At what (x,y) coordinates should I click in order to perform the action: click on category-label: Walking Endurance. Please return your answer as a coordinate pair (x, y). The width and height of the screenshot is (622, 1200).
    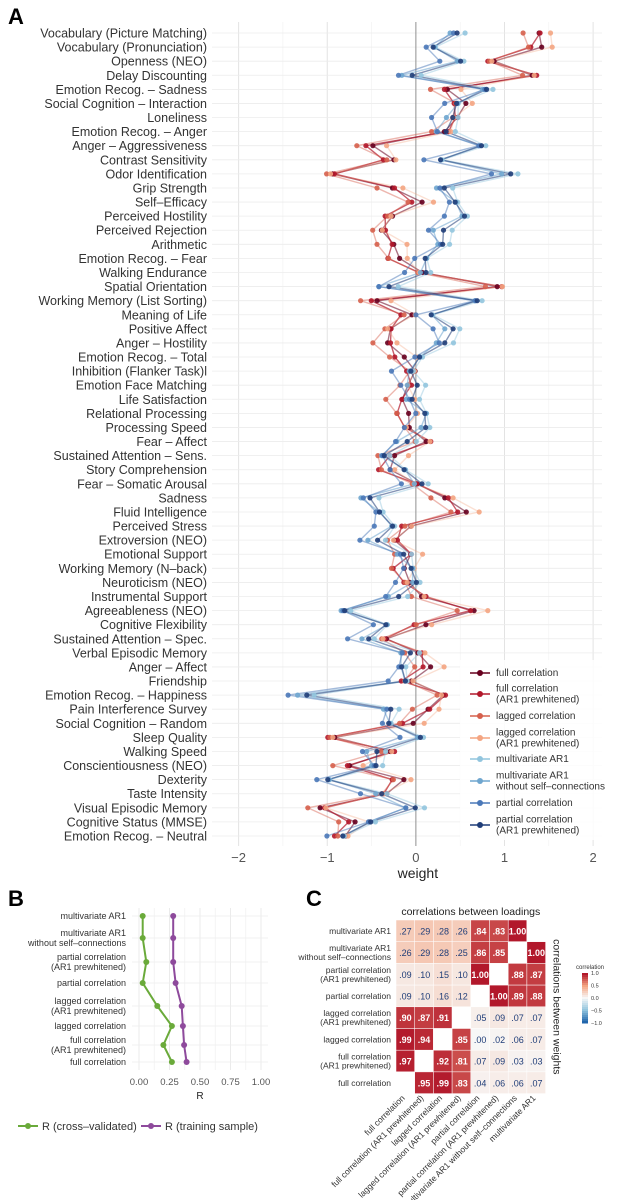
    Looking at the image, I should click on (153, 273).